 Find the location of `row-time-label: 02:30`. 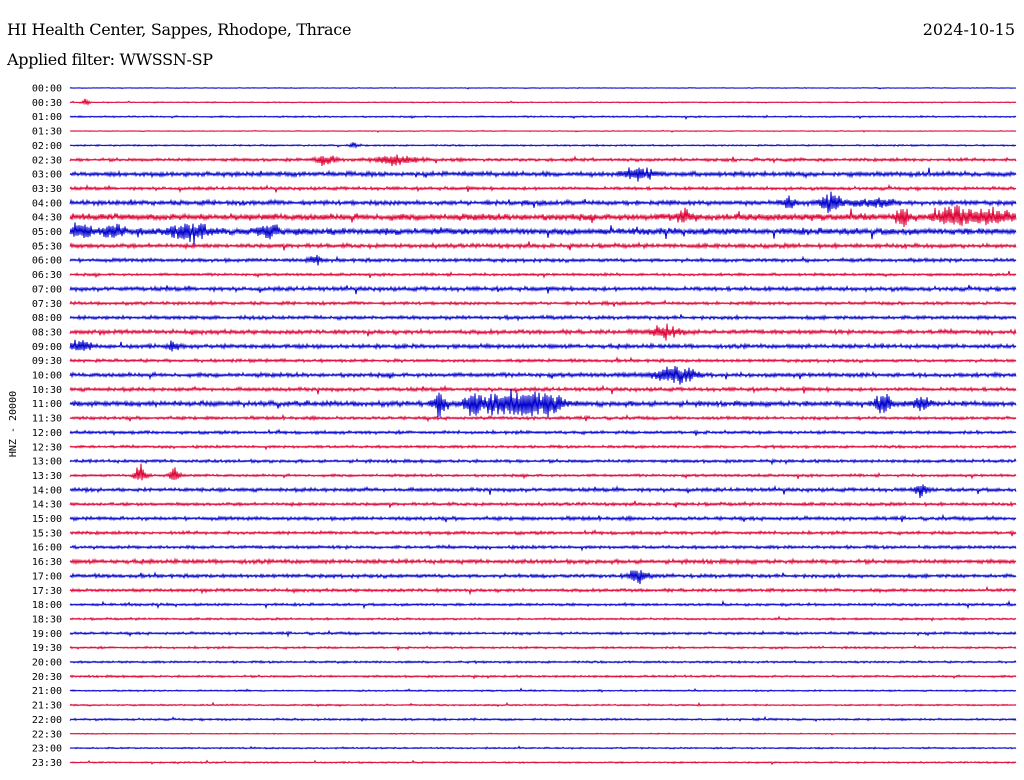

row-time-label: 02:30 is located at coordinates (47, 160).